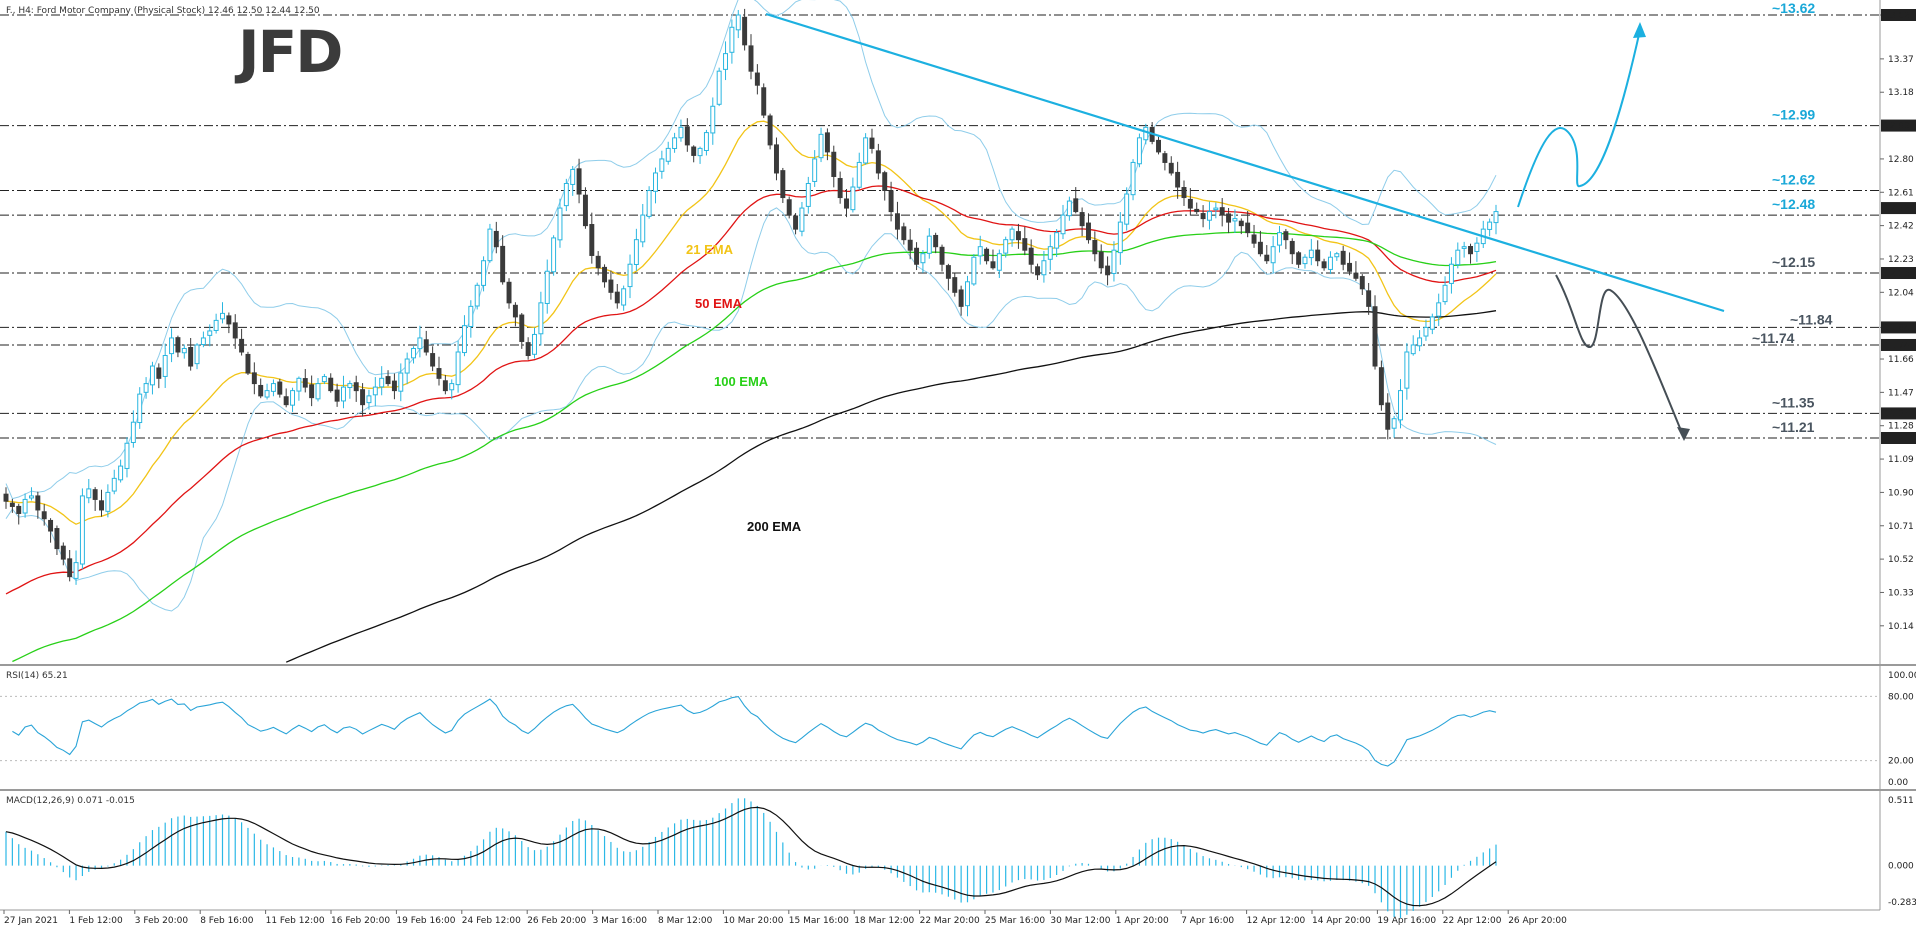 The width and height of the screenshot is (1916, 928). Describe the element at coordinates (1897, 328) in the screenshot. I see `price-tag: 11.84` at that location.